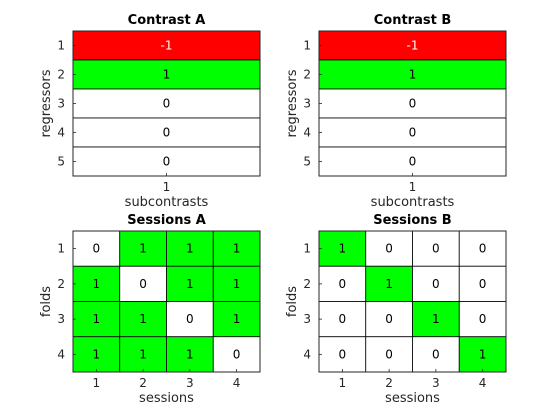  What do you see at coordinates (413, 20) in the screenshot?
I see `chart-title: Contrast B` at bounding box center [413, 20].